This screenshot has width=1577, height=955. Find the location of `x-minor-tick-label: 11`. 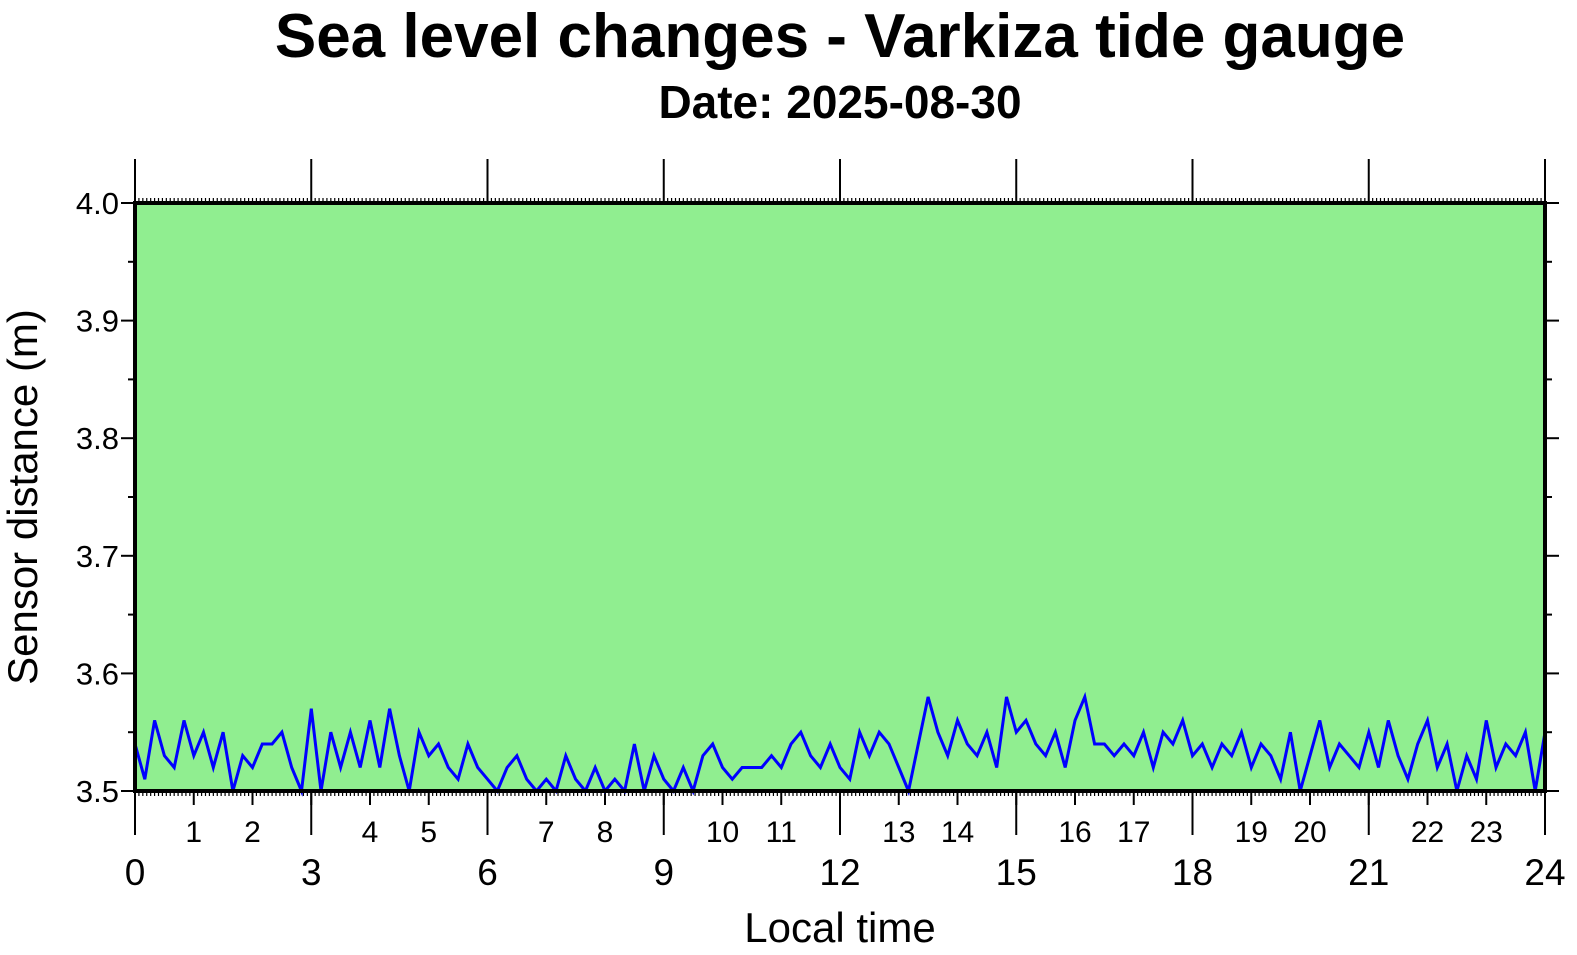

x-minor-tick-label: 11 is located at coordinates (781, 832).